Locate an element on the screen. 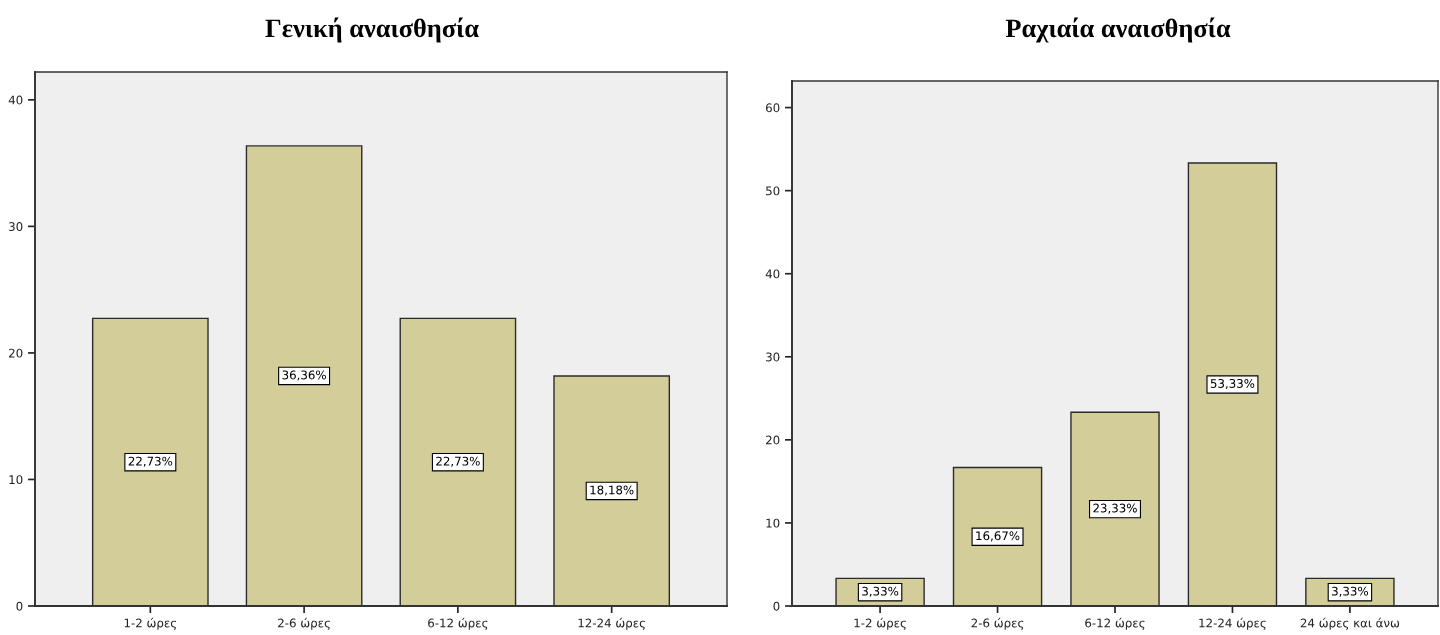  chart-title: Γενική αναισθησία is located at coordinates (372, 30).